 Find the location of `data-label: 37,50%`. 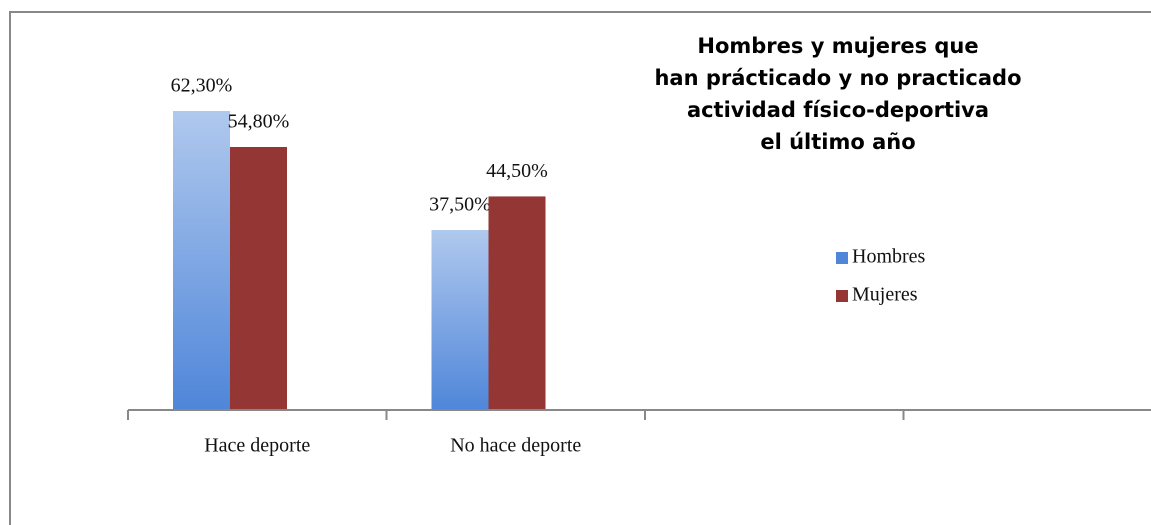

data-label: 37,50% is located at coordinates (460, 205).